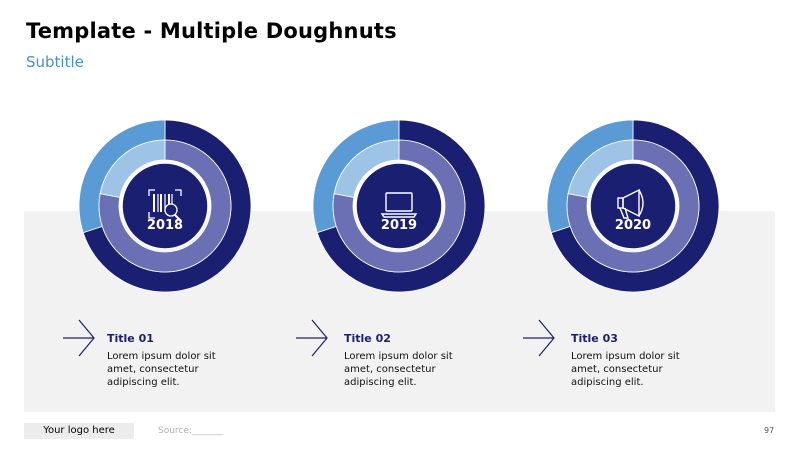 The height and width of the screenshot is (449, 800). I want to click on megaphone-icon, so click(630, 203).